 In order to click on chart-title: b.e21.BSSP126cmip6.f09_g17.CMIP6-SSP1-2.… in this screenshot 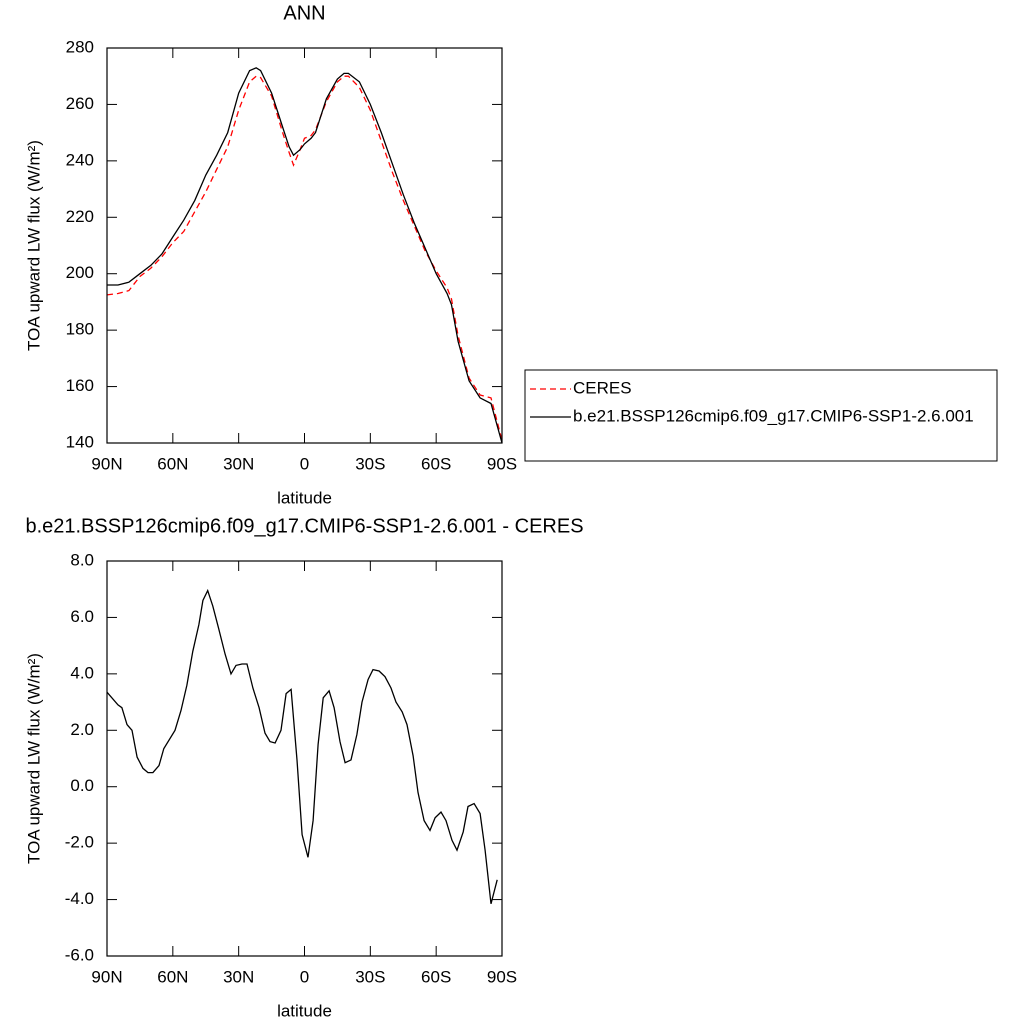, I will do `click(304, 526)`.